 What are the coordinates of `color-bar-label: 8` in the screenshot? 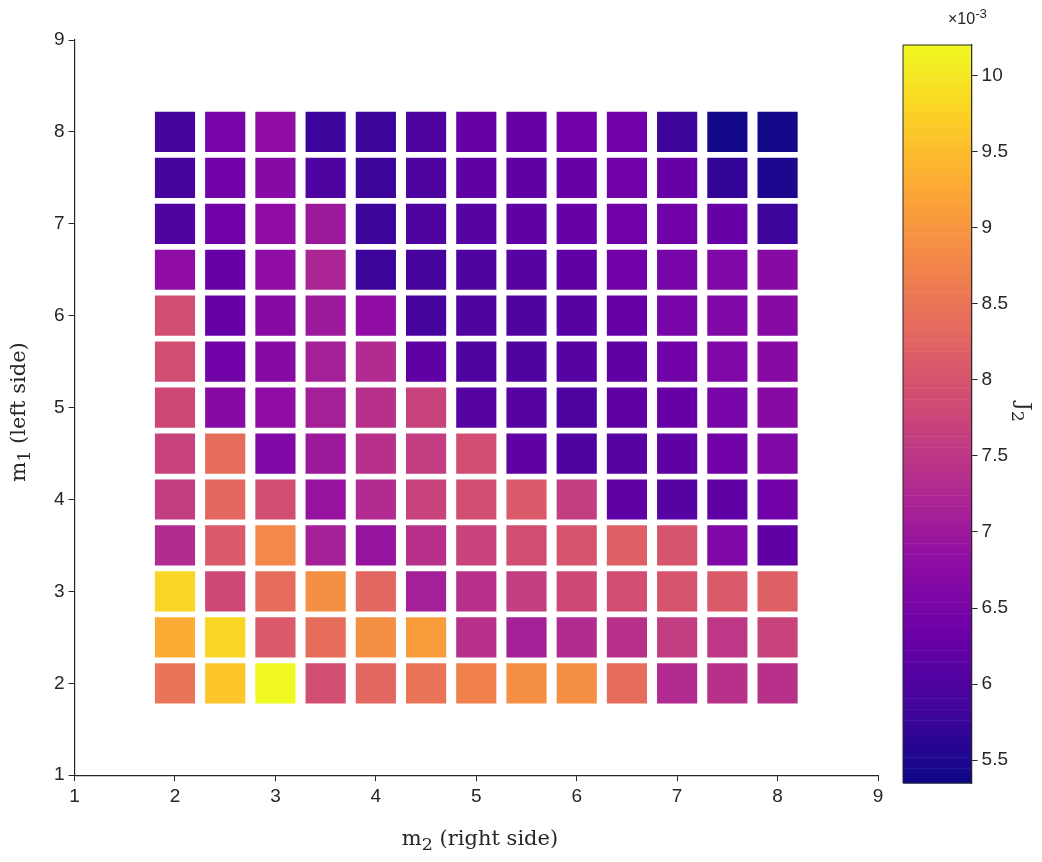 It's located at (987, 378).